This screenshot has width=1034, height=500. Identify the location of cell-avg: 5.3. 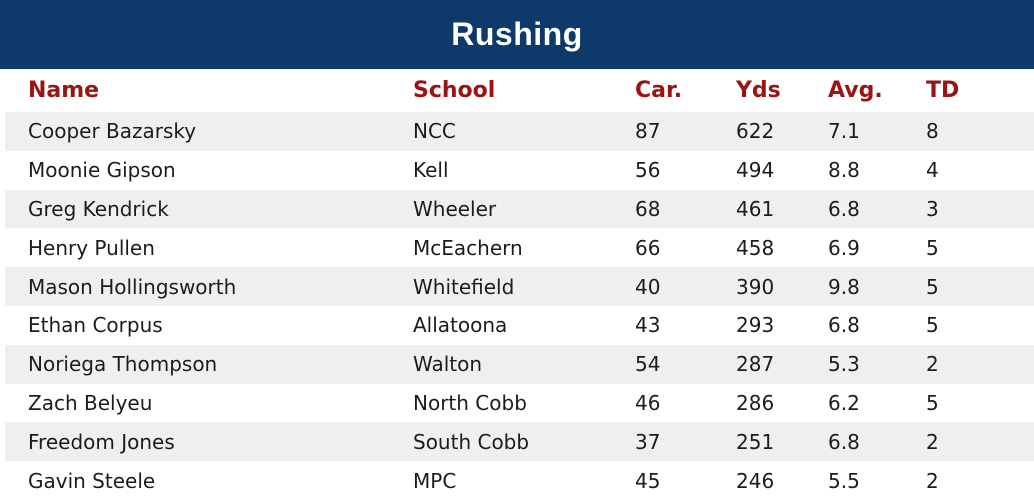
(844, 364).